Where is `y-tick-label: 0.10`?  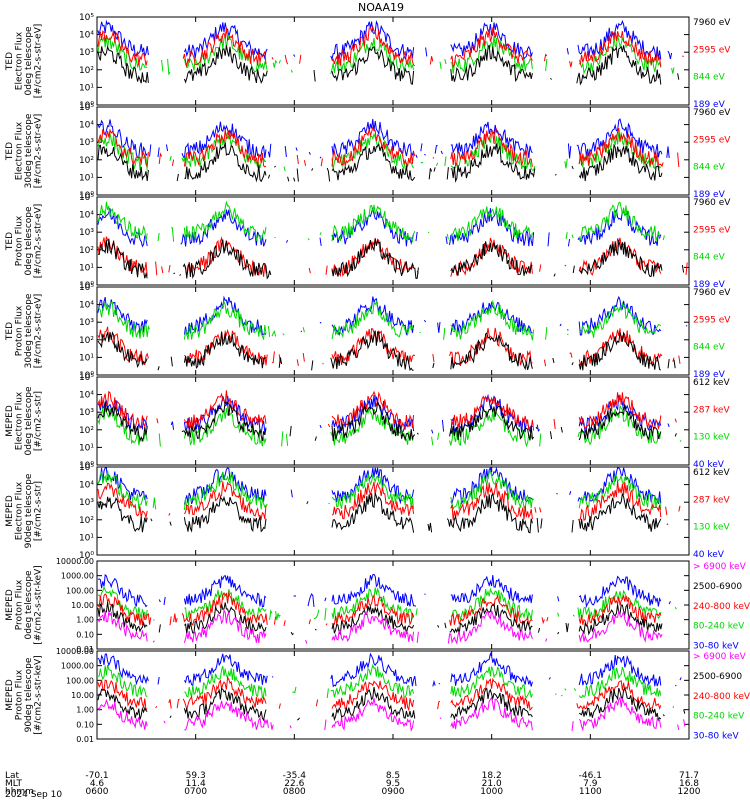
y-tick-label: 0.10 is located at coordinates (85, 634).